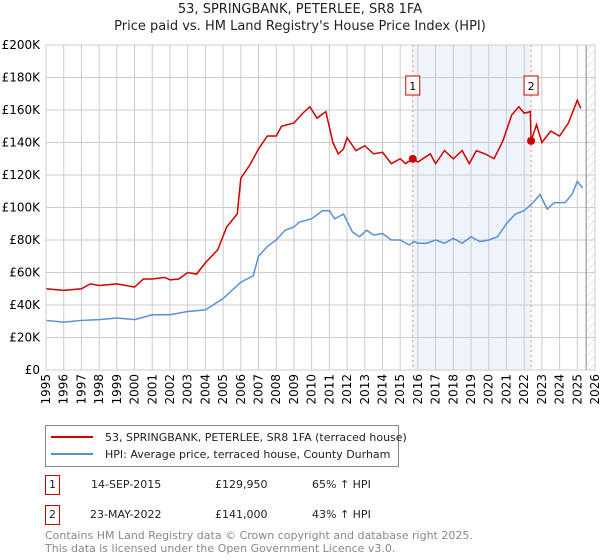 This screenshot has width=600, height=560. What do you see at coordinates (560, 389) in the screenshot?
I see `x-tick-label: 2024` at bounding box center [560, 389].